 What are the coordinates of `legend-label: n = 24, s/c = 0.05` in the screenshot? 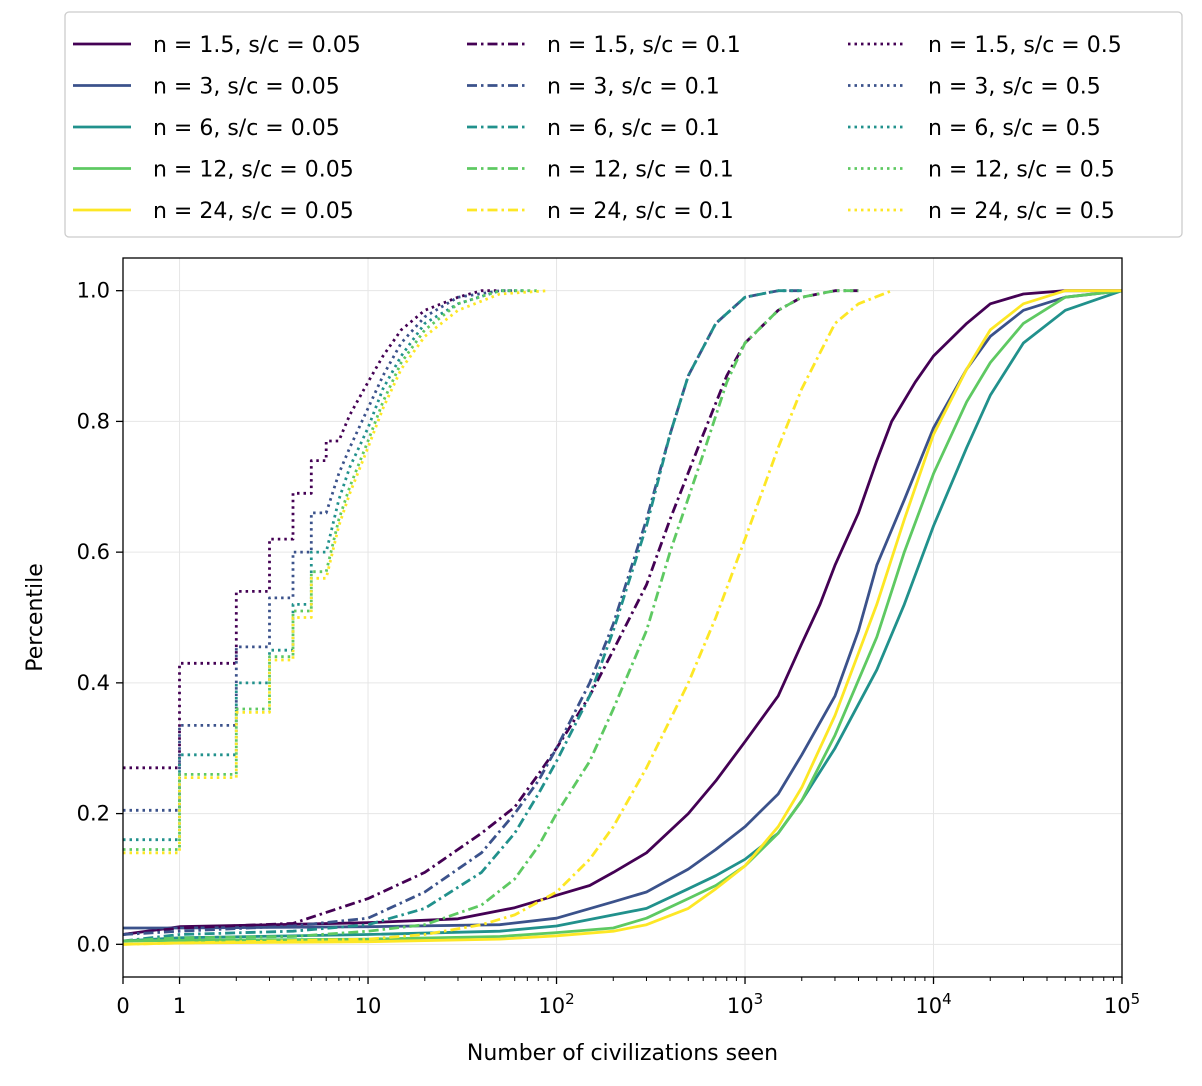 It's located at (253, 211).